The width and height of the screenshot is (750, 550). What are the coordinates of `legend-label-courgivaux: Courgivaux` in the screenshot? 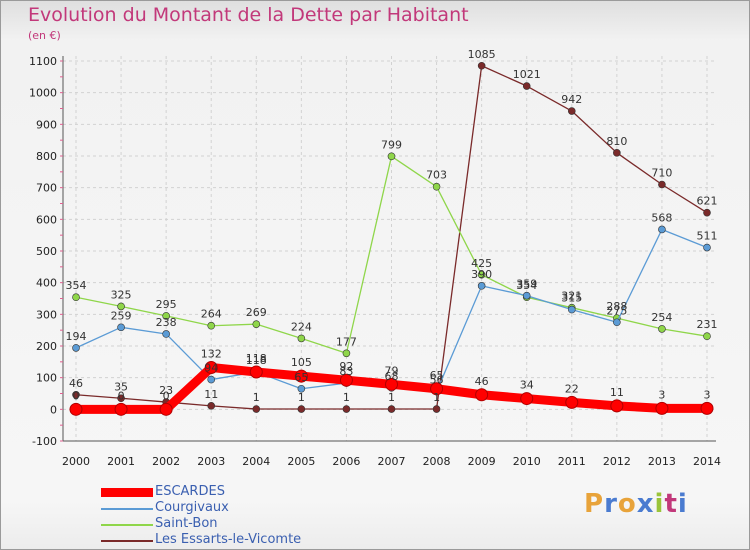 It's located at (192, 507).